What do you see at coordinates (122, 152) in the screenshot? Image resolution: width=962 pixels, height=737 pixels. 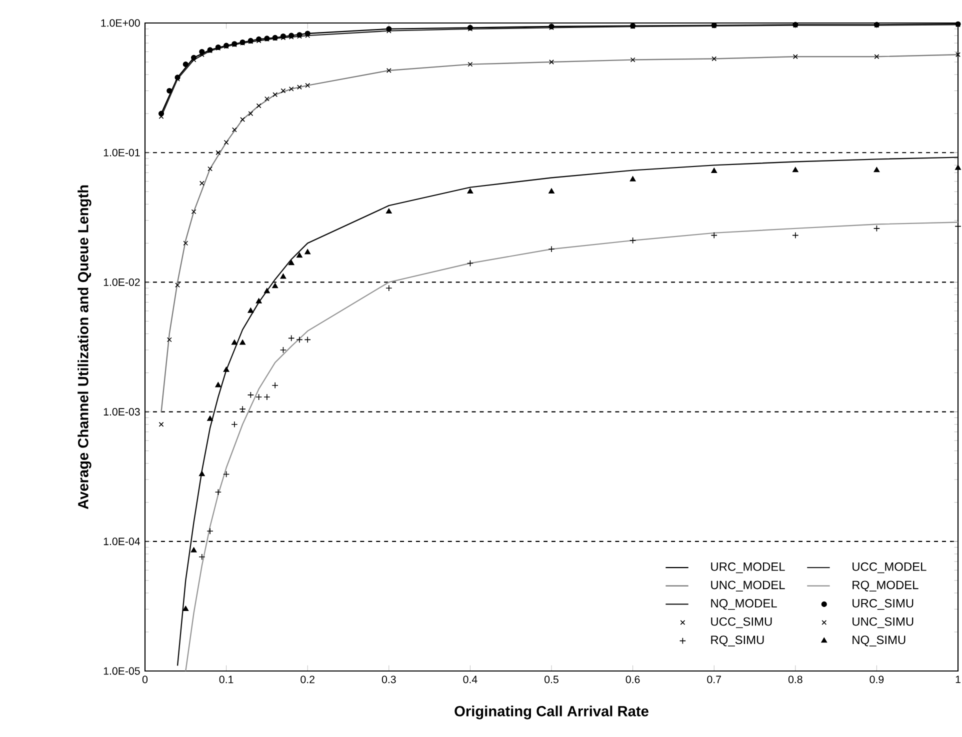 I see `y-tick-label: 1.0E-01` at bounding box center [122, 152].